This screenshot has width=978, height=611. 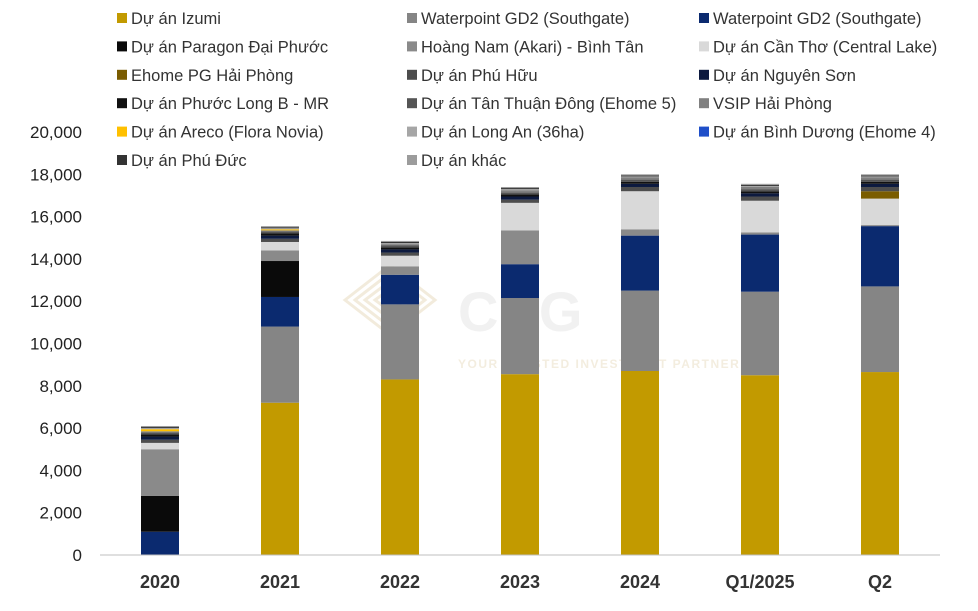 I want to click on legend-item: Dự án Phú Hữu, so click(x=472, y=76).